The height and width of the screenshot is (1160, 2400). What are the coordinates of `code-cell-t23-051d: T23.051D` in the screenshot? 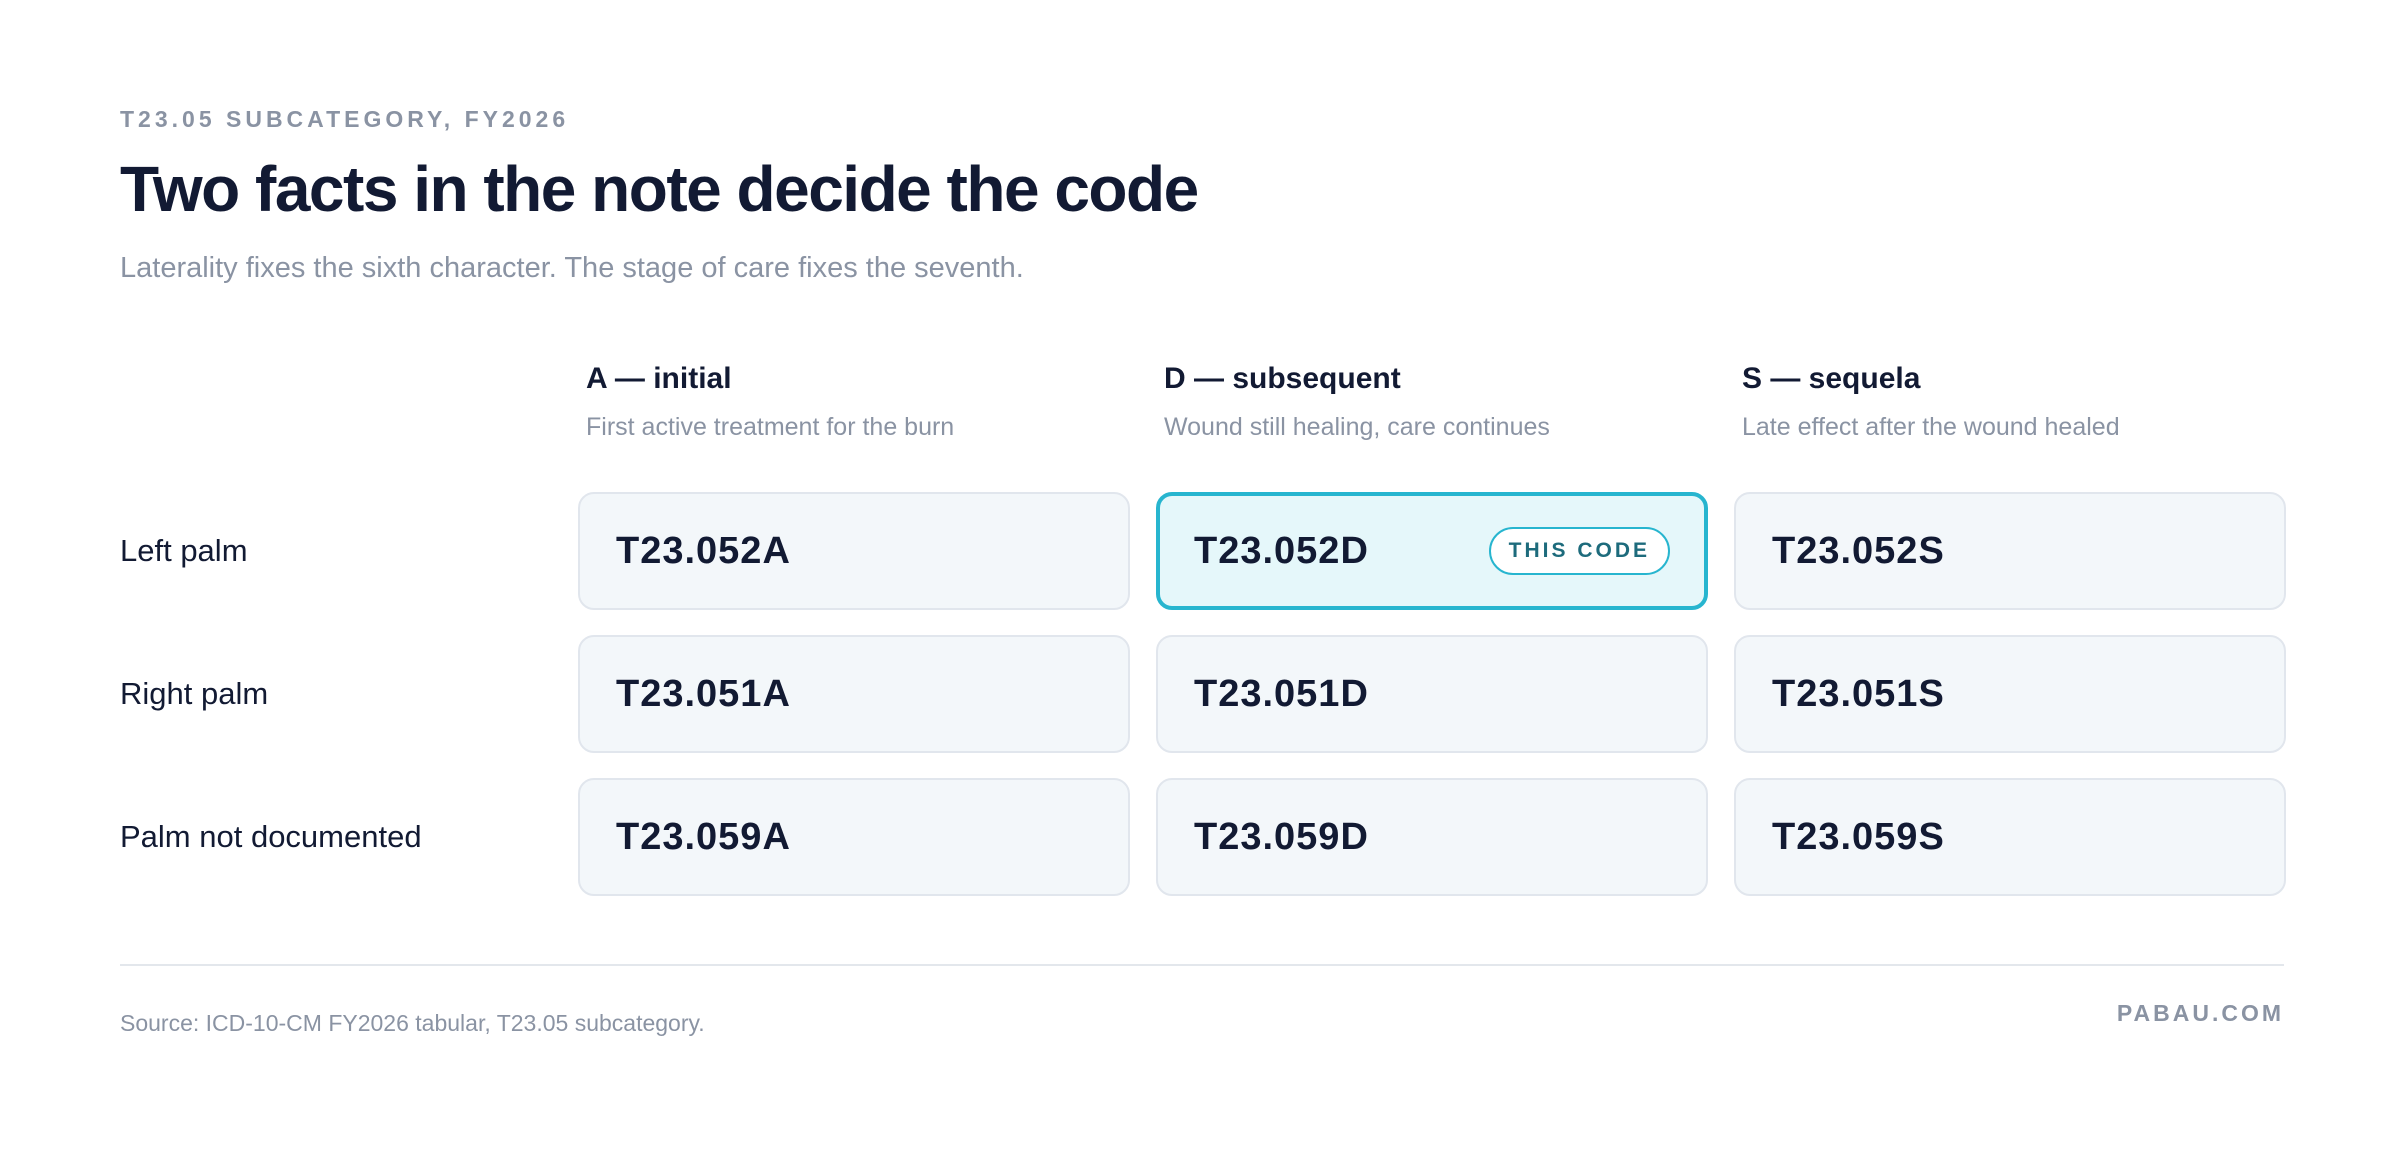 It's located at (1432, 694).